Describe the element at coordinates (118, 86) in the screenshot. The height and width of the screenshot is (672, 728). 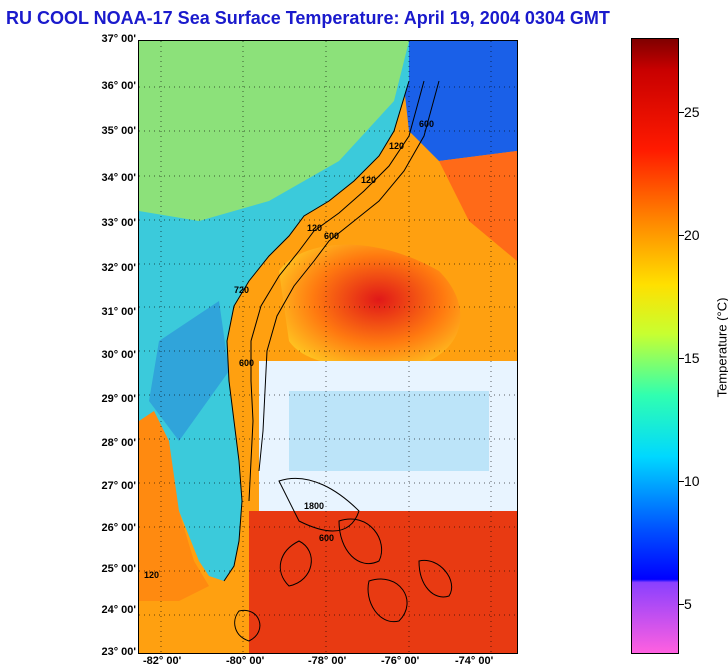
I see `lat-label: 36° 00'` at that location.